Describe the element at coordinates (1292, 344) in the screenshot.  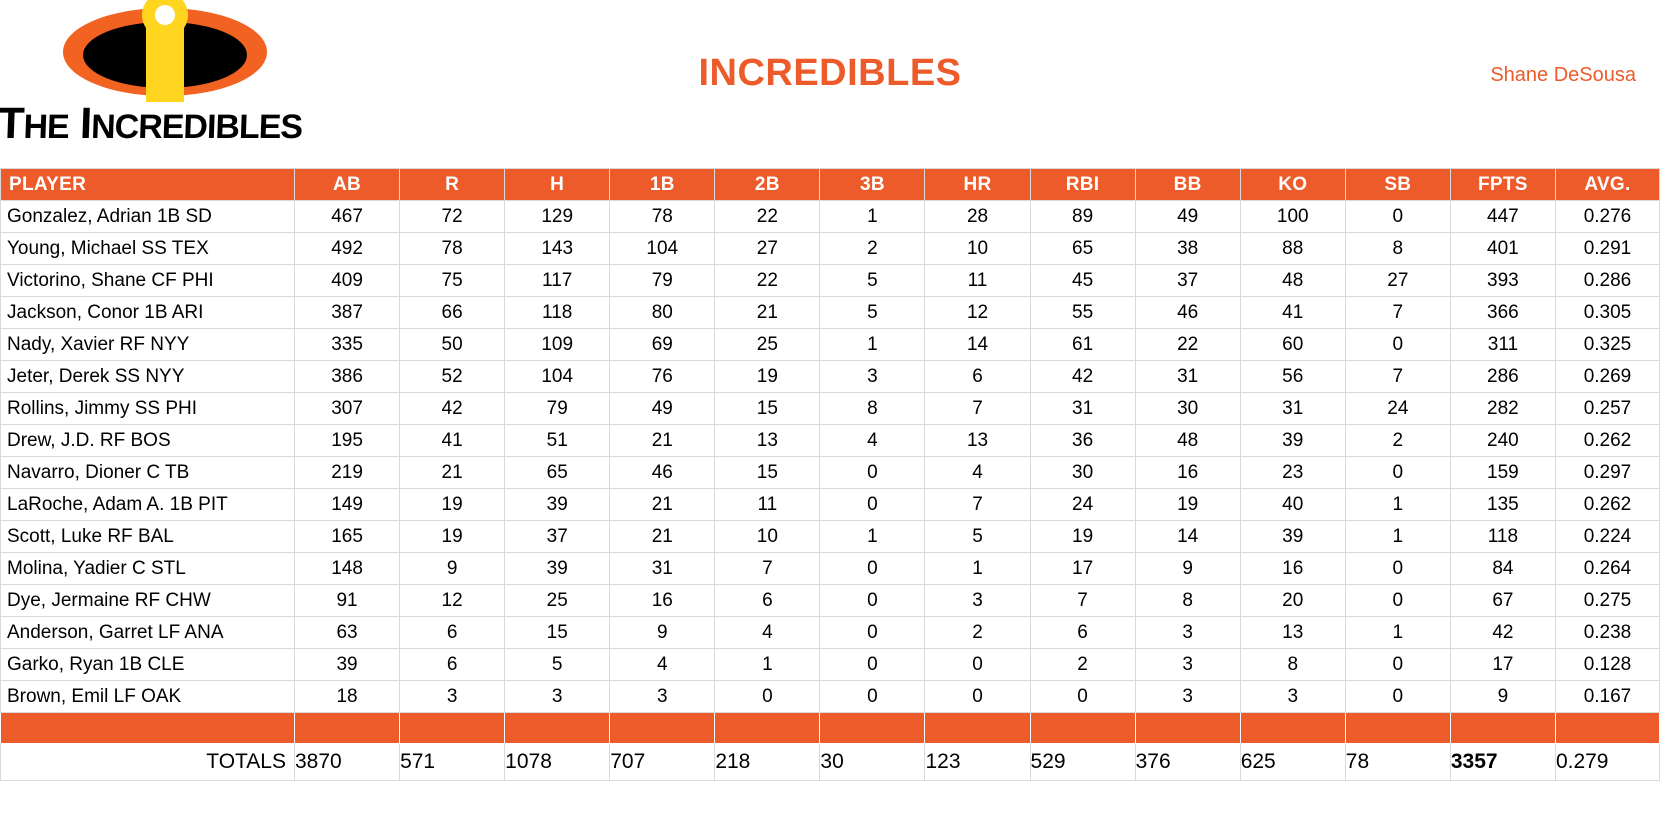
I see `cell-ko: 60` at that location.